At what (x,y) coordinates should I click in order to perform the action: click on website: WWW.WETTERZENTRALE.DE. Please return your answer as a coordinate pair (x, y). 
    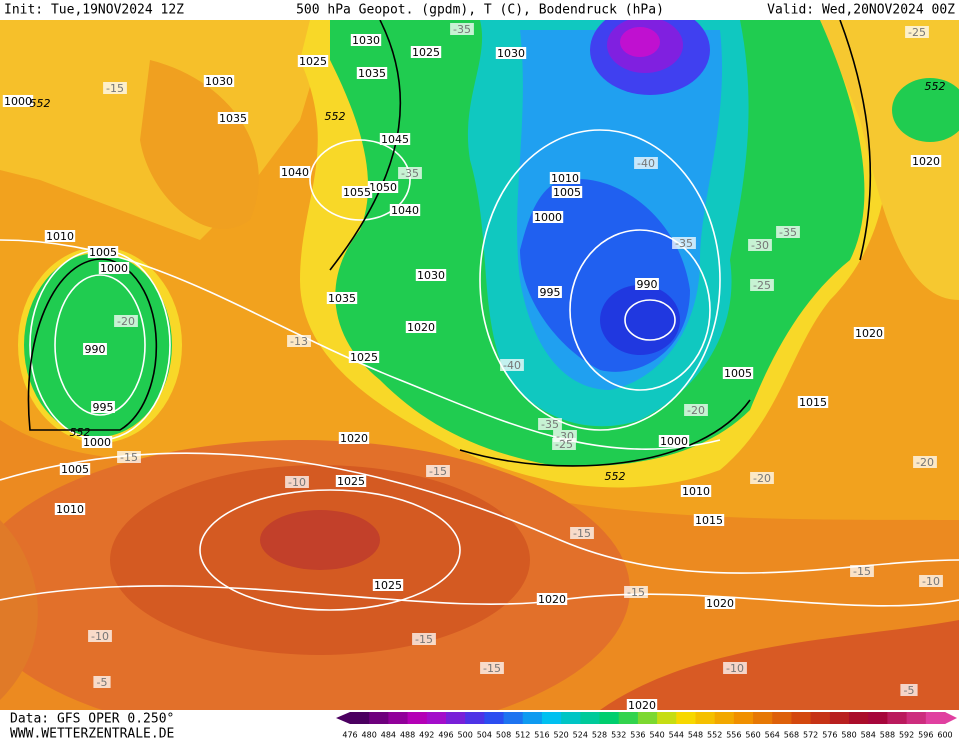
    Looking at the image, I should click on (92, 734).